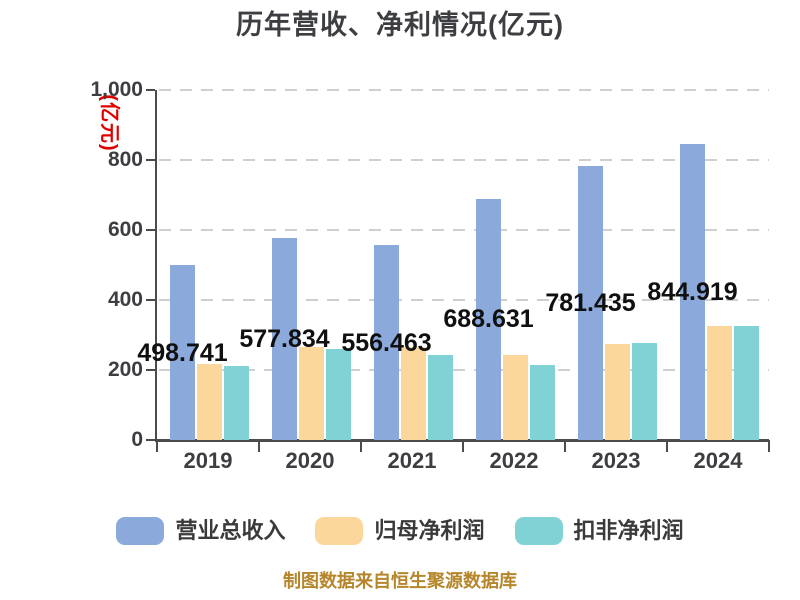 This screenshot has height=600, width=800. I want to click on bar-value-label: 498.741, so click(182, 352).